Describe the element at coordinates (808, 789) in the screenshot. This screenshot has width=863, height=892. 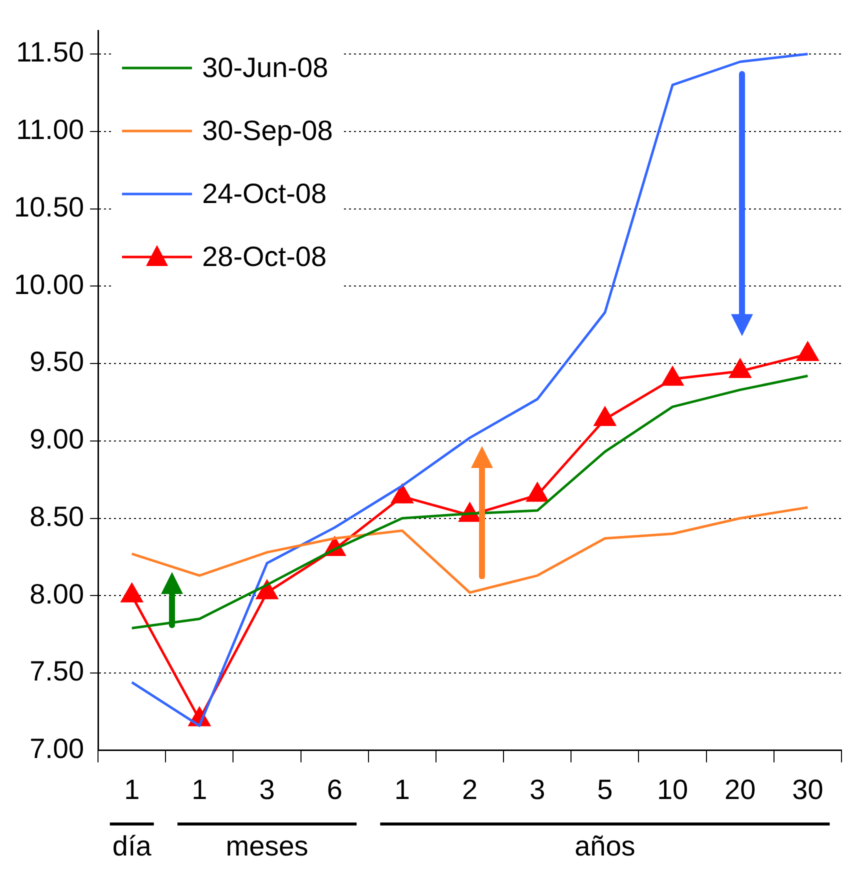
I see `x-tick-label: 30` at that location.